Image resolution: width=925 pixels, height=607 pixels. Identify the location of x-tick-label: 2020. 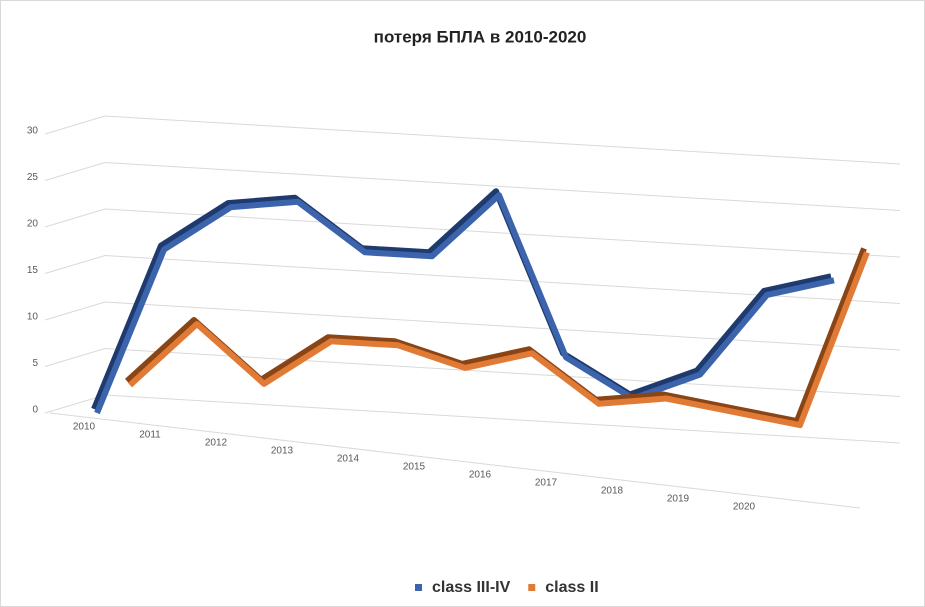
(744, 507).